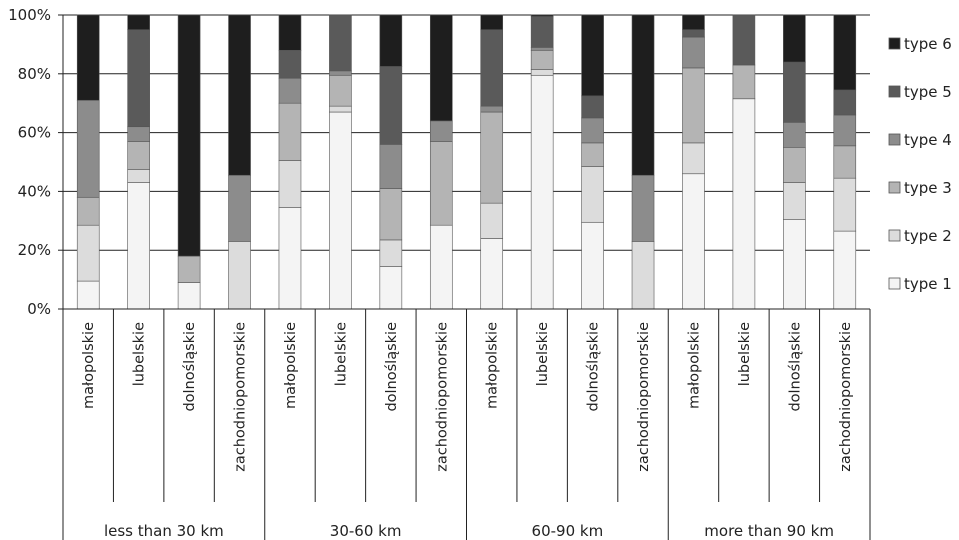 The height and width of the screenshot is (540, 959). What do you see at coordinates (34, 74) in the screenshot?
I see `y-tick-label: 80%` at bounding box center [34, 74].